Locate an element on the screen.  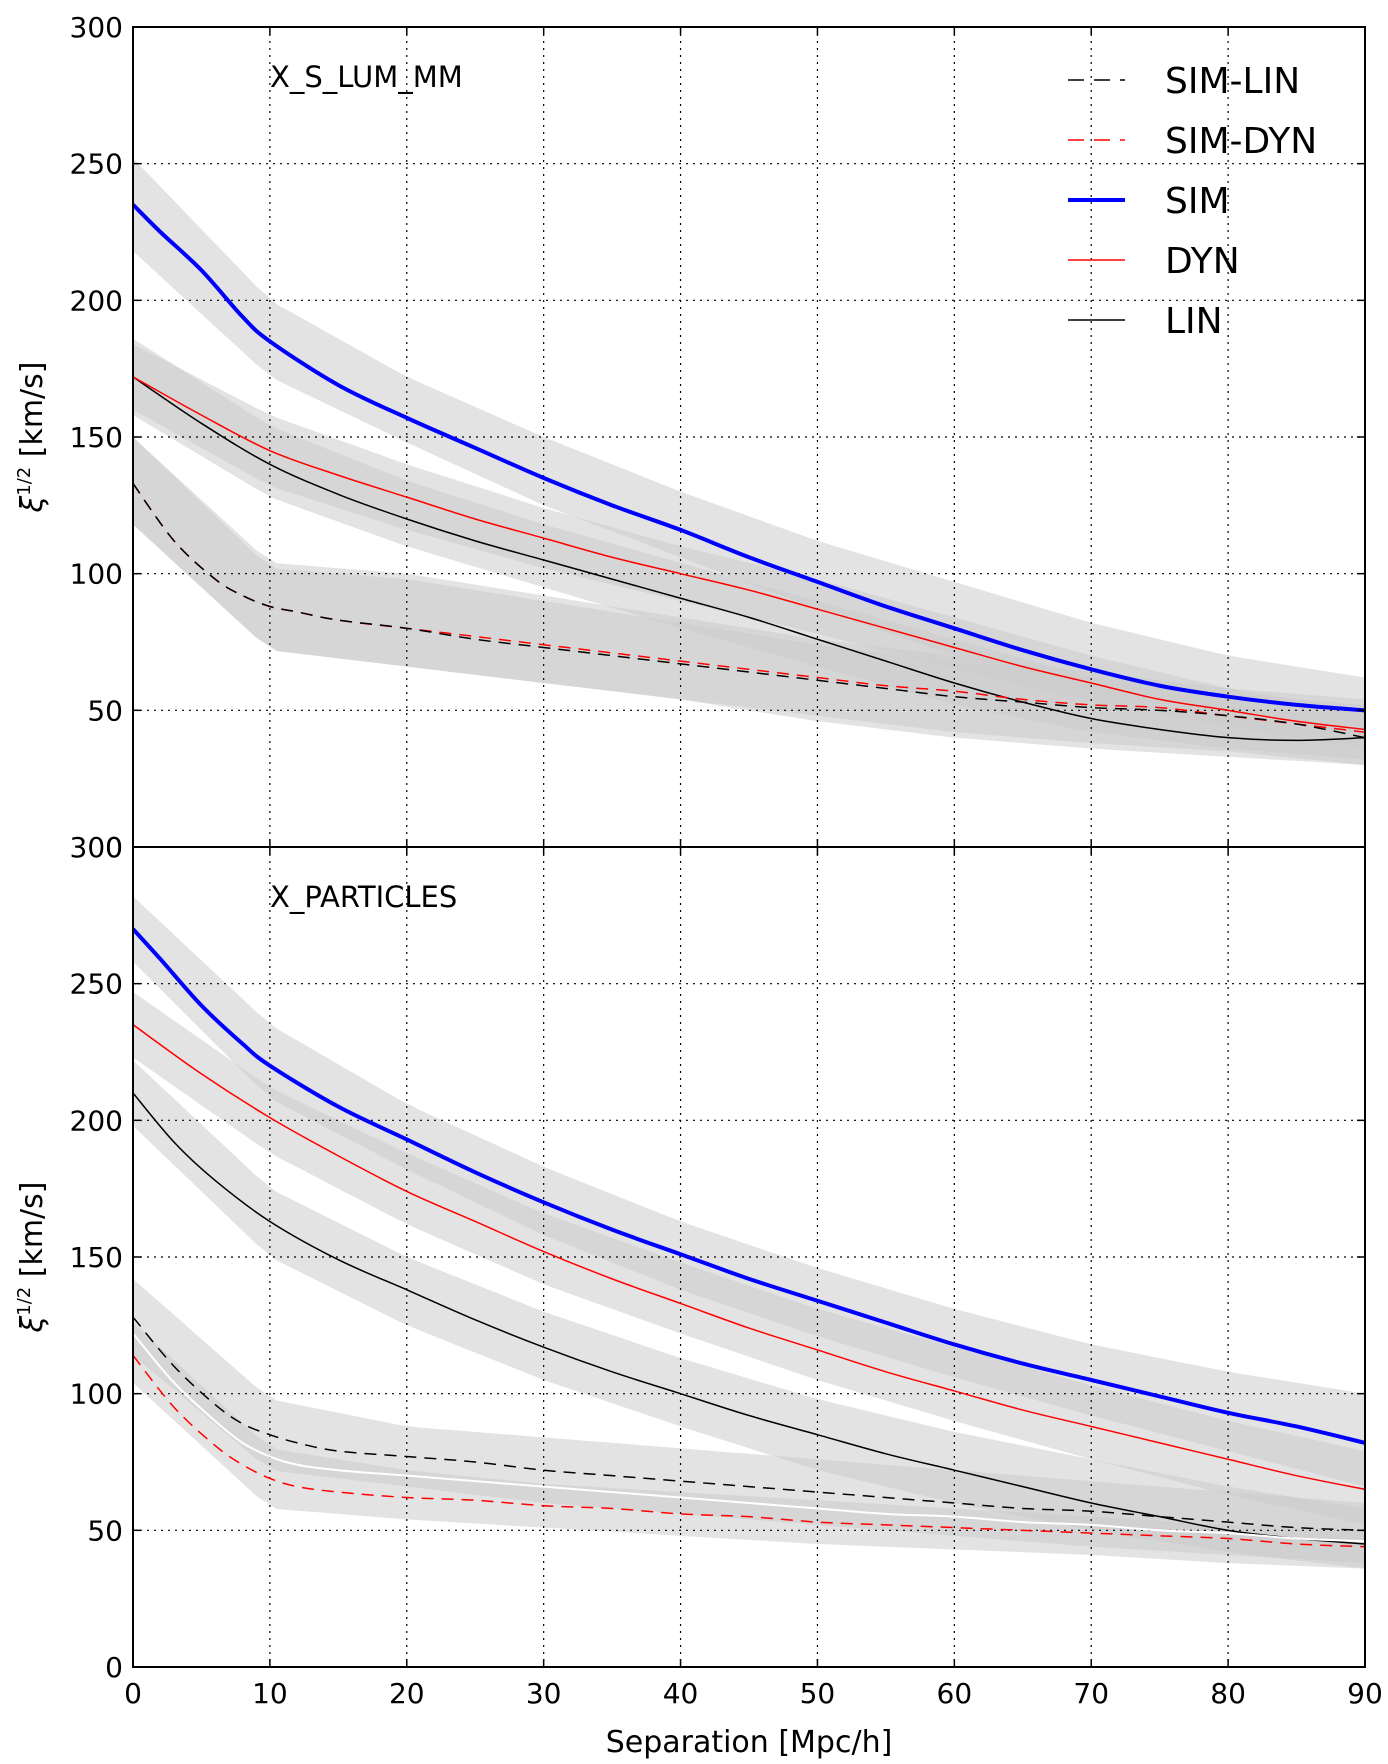
x-tick-label: 30 is located at coordinates (544, 1693).